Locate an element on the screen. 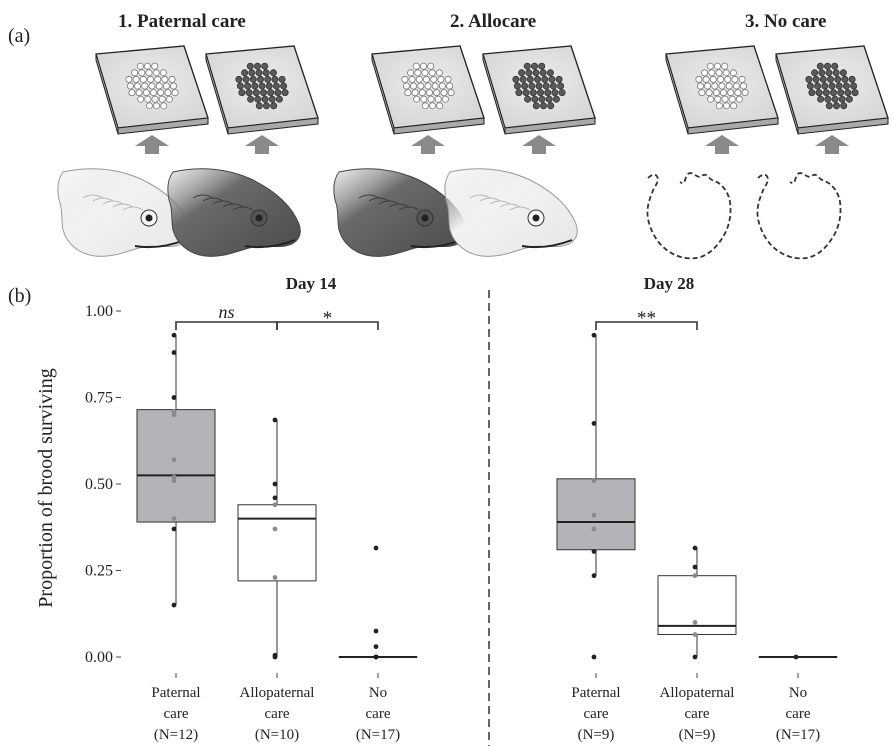 This screenshot has height=746, width=893. y-axis-label: Proportion of brood surviving is located at coordinates (46, 487).